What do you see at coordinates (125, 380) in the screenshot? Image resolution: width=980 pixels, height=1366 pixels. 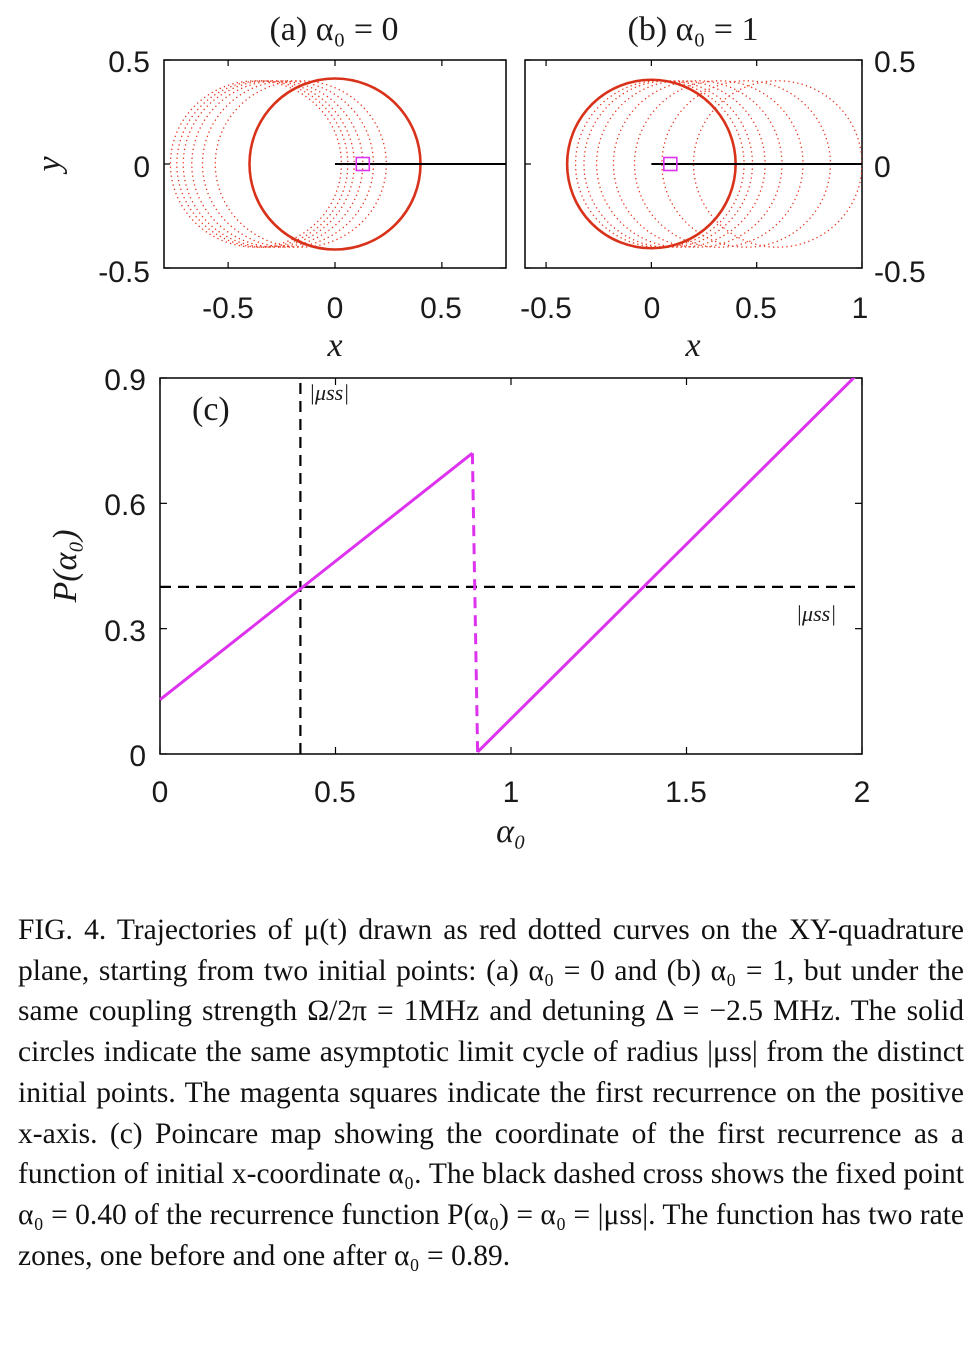 I see `panel-c-ytick-label-0.9: 0.9` at bounding box center [125, 380].